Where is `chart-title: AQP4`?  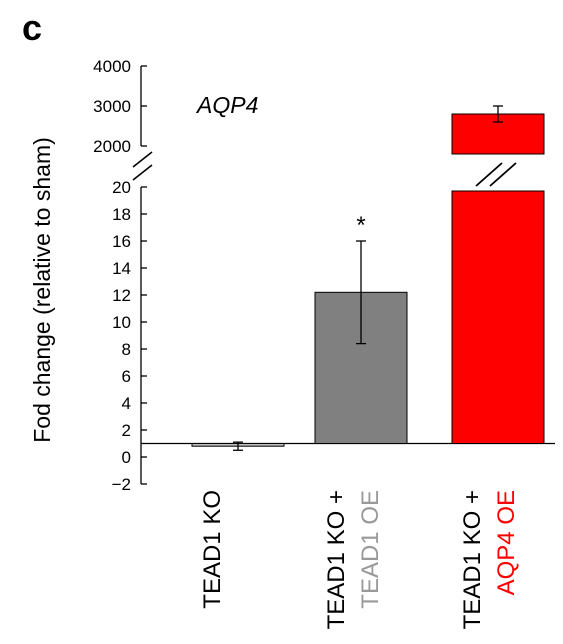 chart-title: AQP4 is located at coordinates (226, 105).